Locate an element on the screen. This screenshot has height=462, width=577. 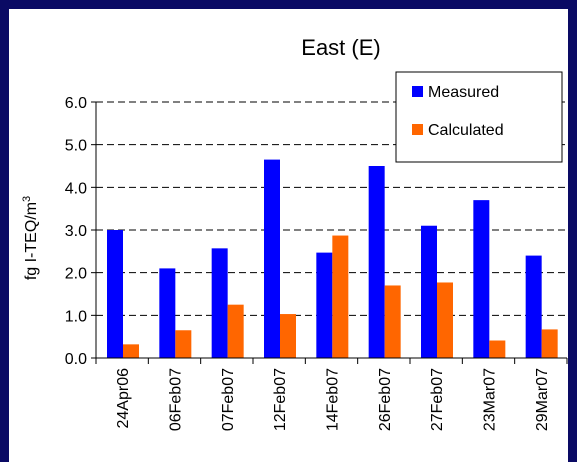
x-tick-label: 06Feb07 is located at coordinates (176, 399).